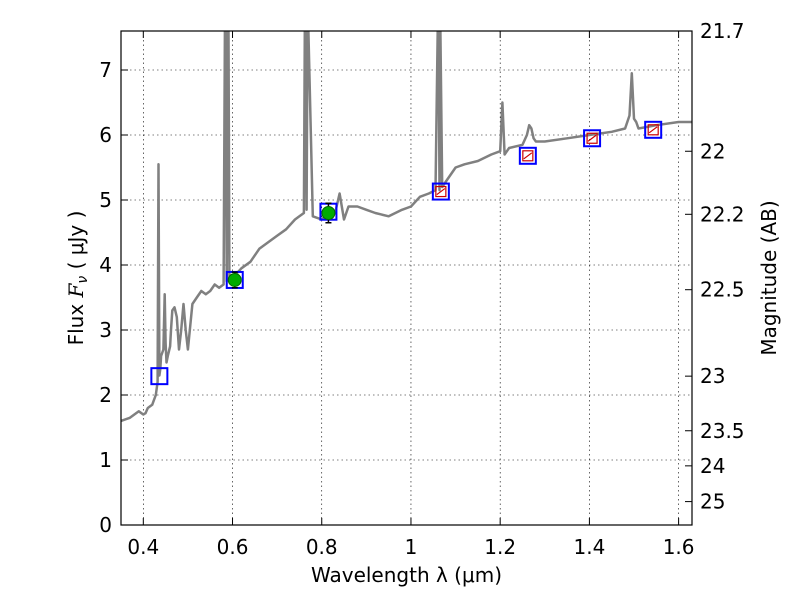 The width and height of the screenshot is (800, 600). Describe the element at coordinates (105, 135) in the screenshot. I see `y-tick-label: 6` at that location.